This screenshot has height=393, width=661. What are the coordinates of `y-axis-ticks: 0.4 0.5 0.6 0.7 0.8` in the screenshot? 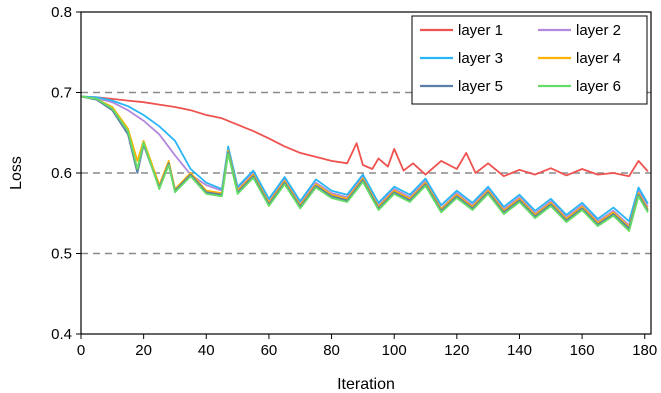 It's located at (66, 173).